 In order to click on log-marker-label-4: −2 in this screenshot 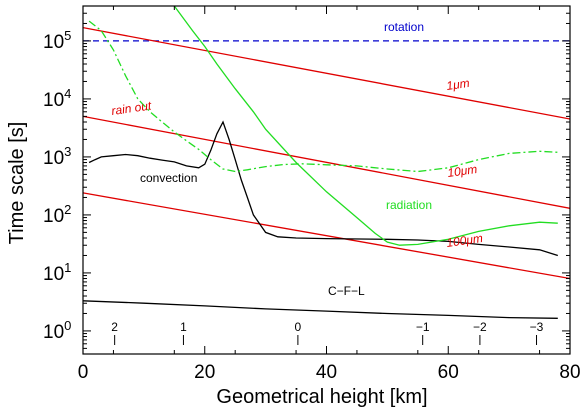, I will do `click(480, 327)`.